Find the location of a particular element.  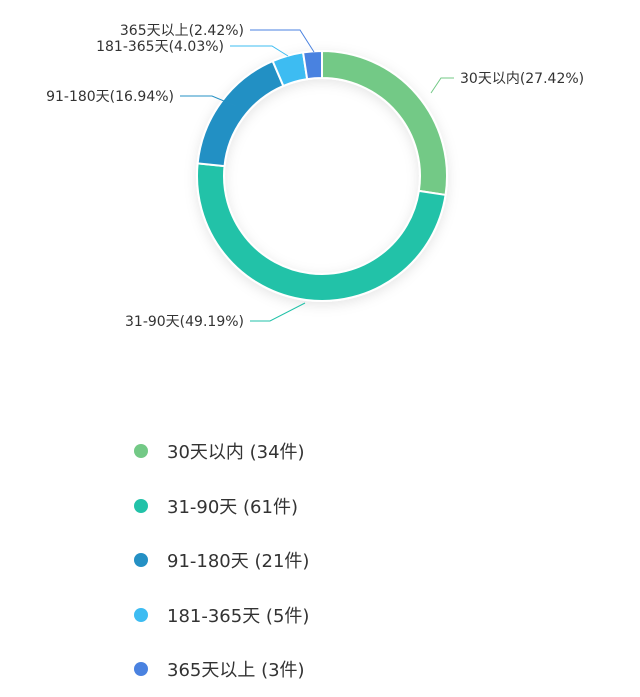

legend-label: 30天以内 (34件) is located at coordinates (236, 453).